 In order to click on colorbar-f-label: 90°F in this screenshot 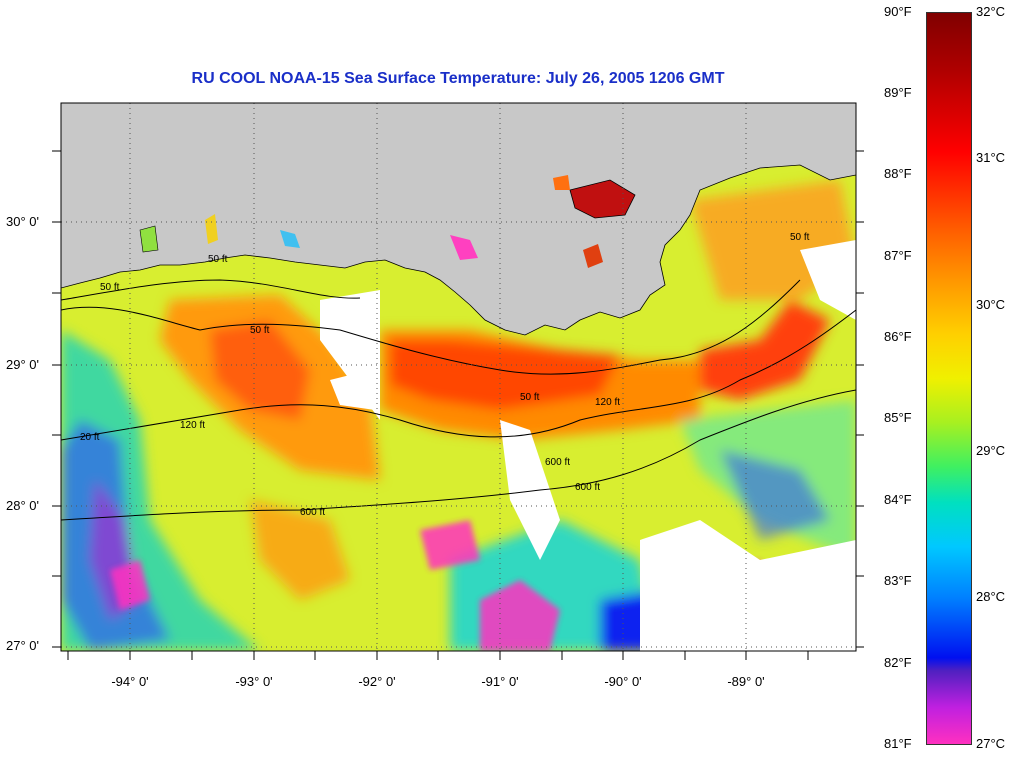, I will do `click(898, 11)`.